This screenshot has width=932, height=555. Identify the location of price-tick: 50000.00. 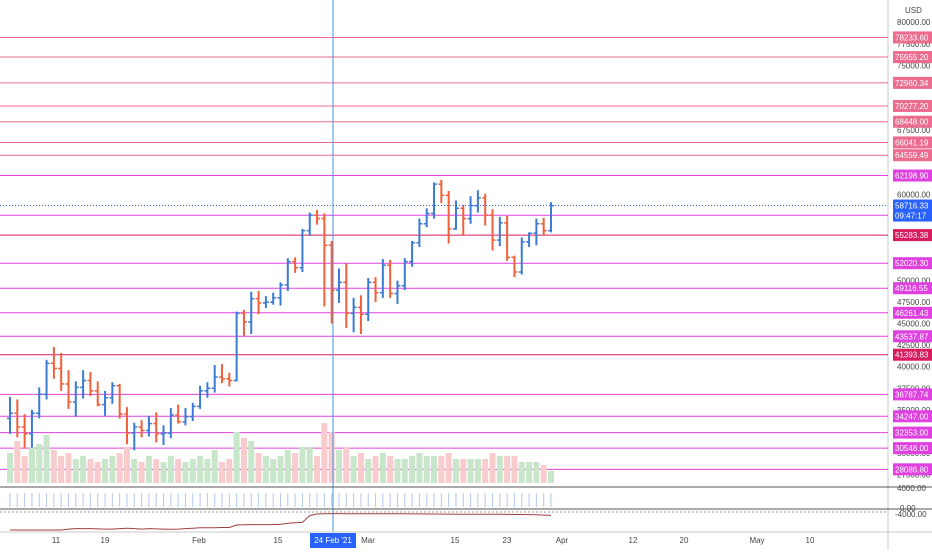
(914, 281).